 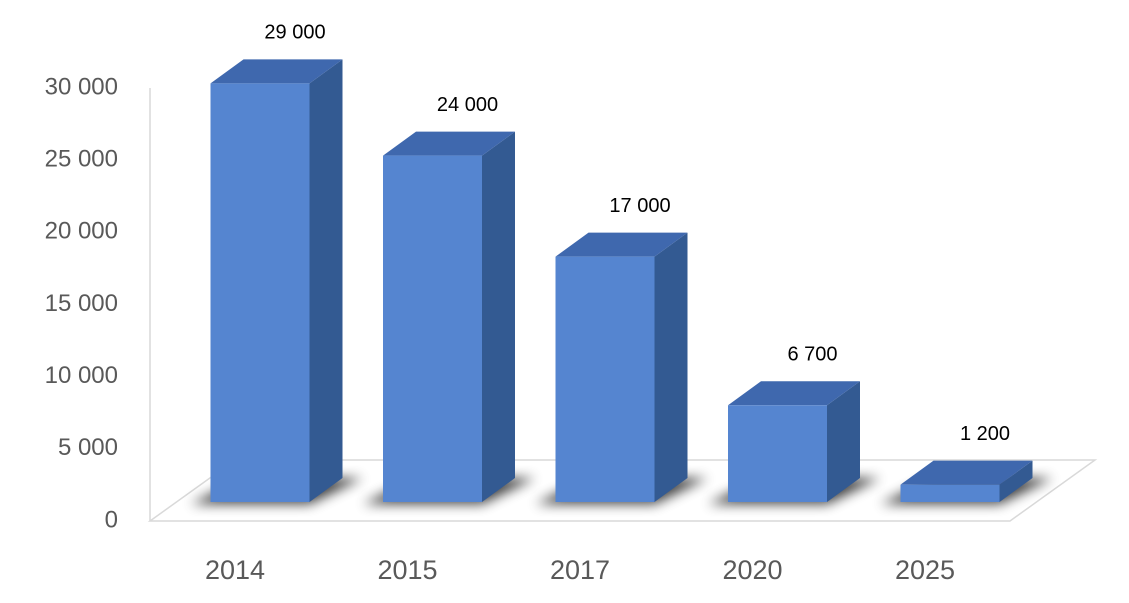 I want to click on x-tick-label: 2014, so click(x=235, y=570).